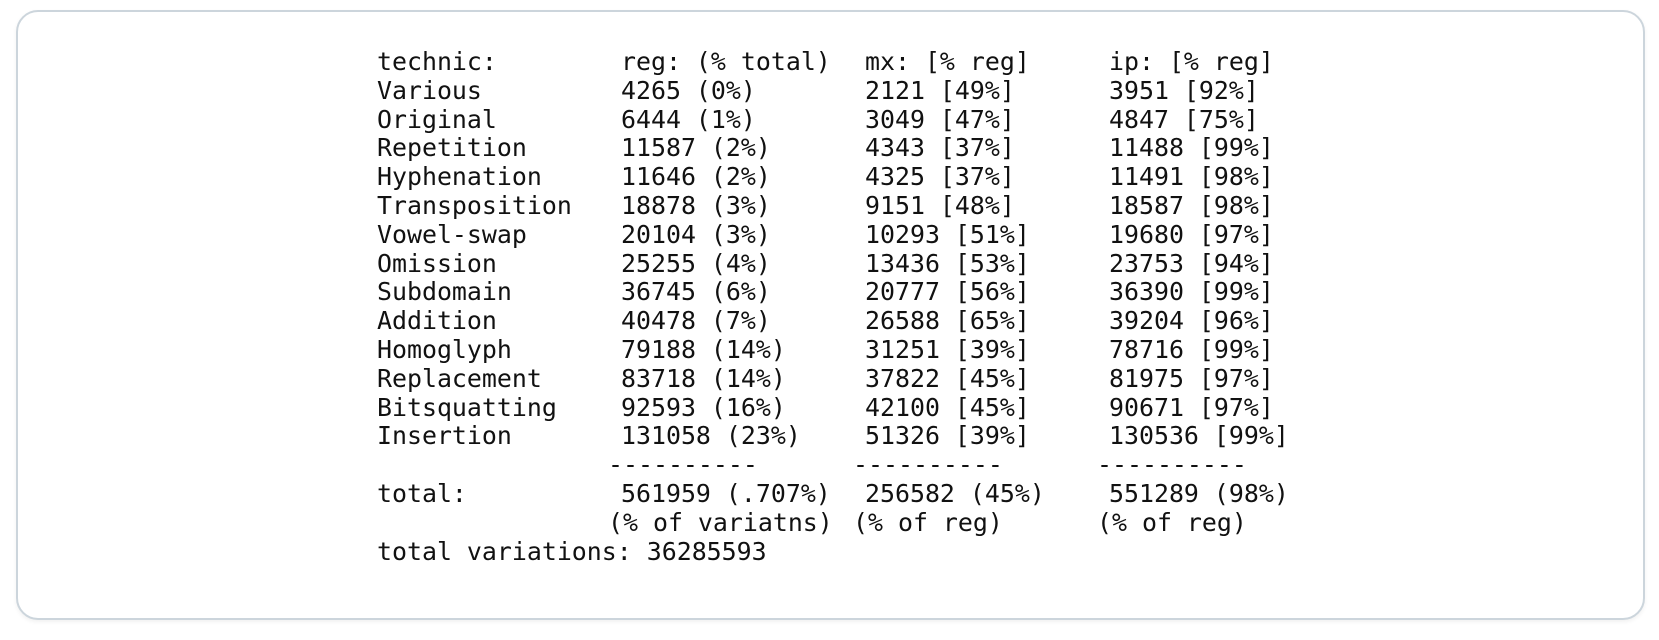  I want to click on total-label: total:, so click(422, 493).